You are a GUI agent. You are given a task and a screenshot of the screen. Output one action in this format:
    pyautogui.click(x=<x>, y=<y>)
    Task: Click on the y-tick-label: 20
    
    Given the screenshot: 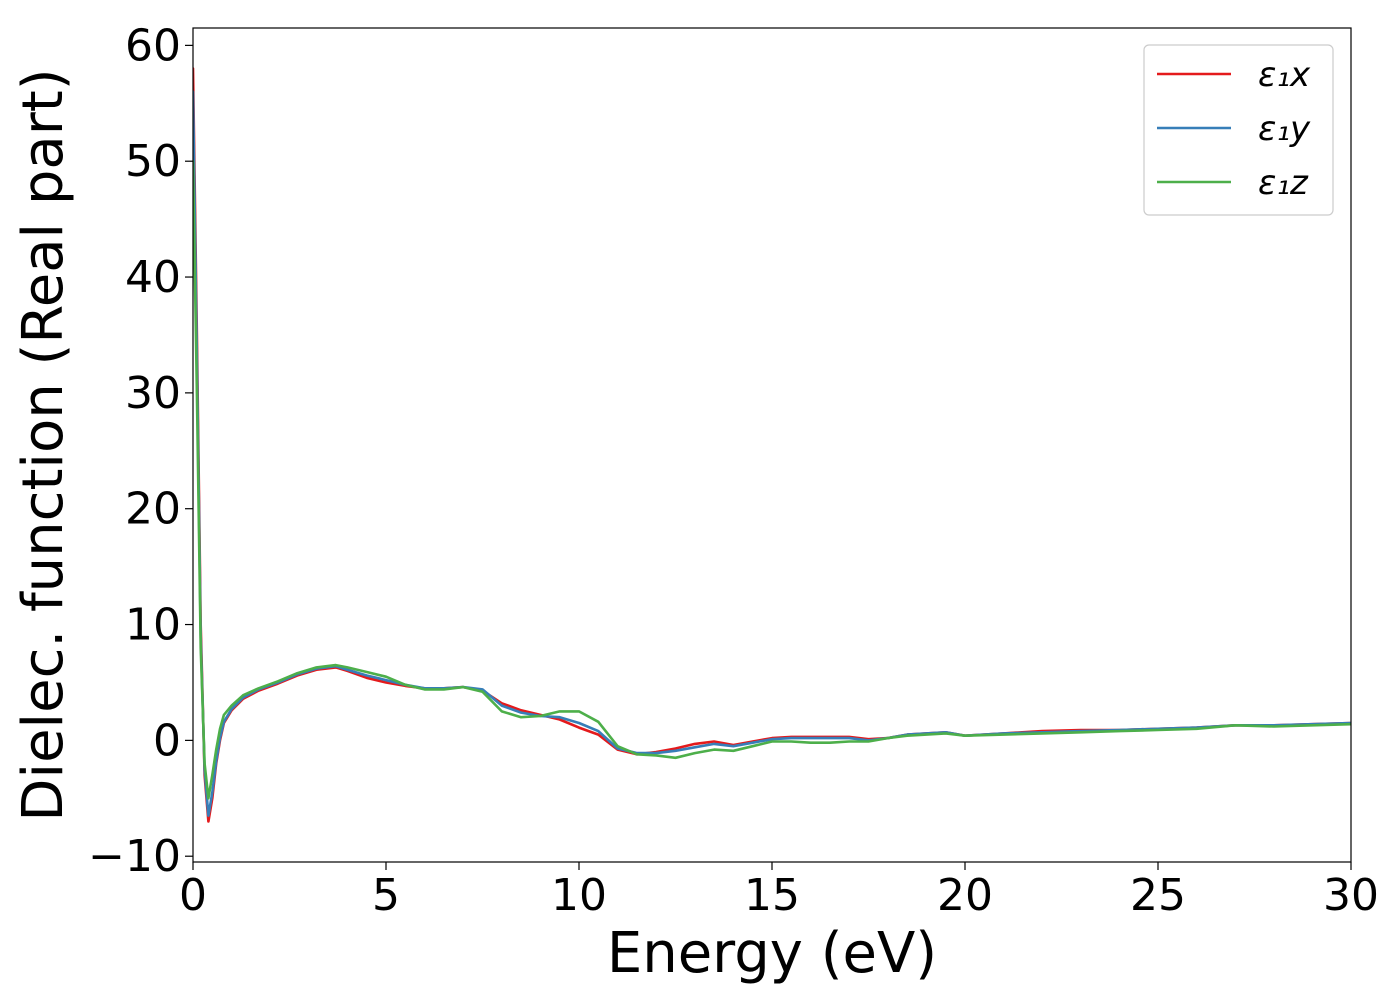 What is the action you would take?
    pyautogui.click(x=153, y=509)
    